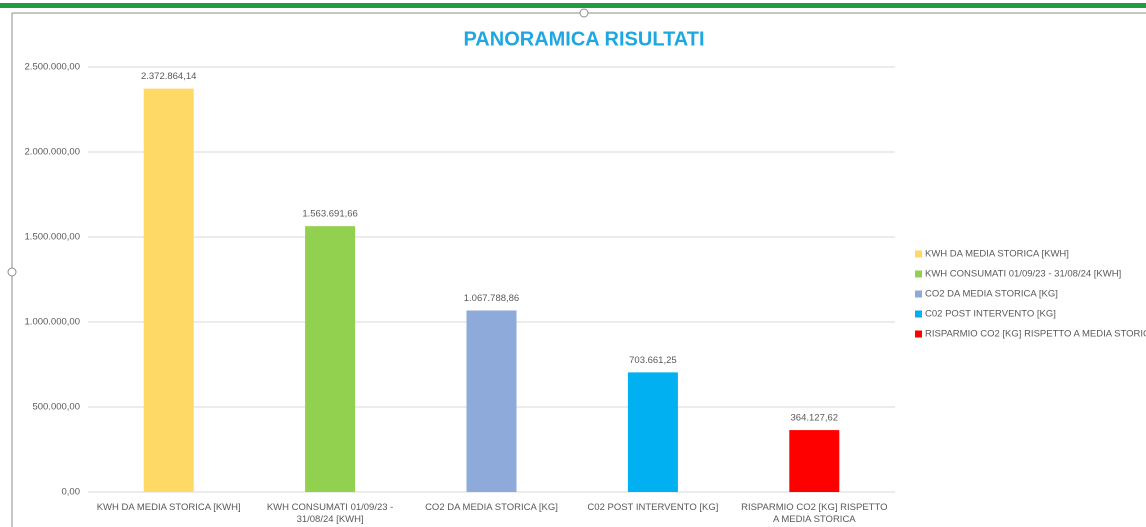  What do you see at coordinates (330, 513) in the screenshot?
I see `x-tick-label: KWH CONSUMATI 01/09/23 - 31/08/24 [KWH]` at bounding box center [330, 513].